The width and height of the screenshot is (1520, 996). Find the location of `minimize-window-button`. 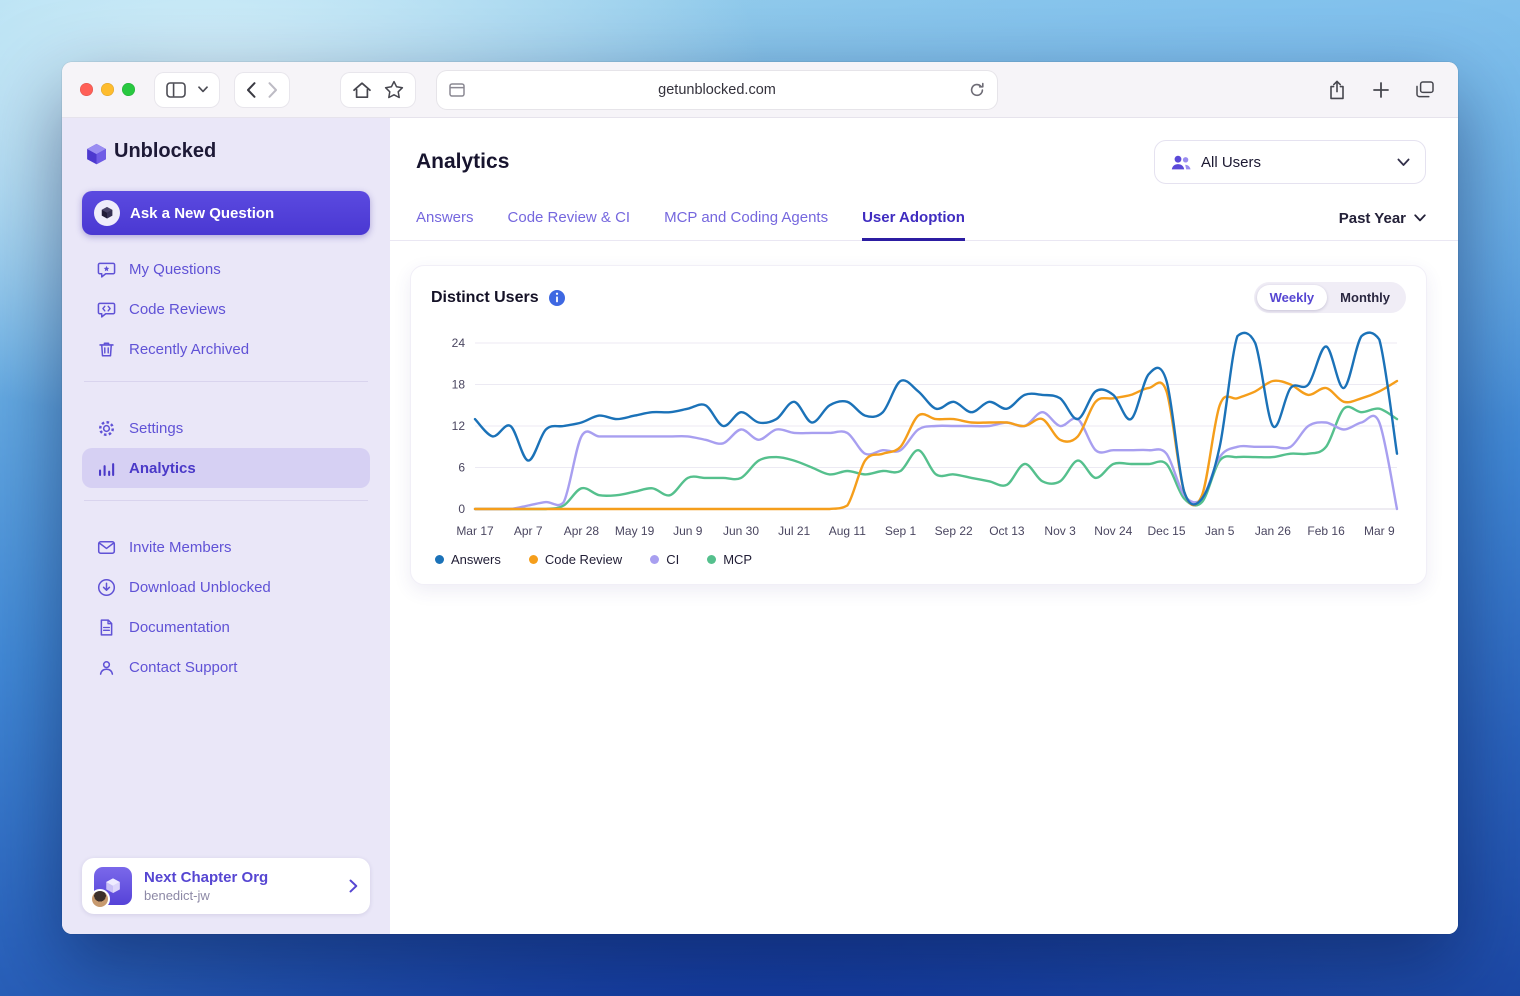

minimize-window-button is located at coordinates (107, 89).